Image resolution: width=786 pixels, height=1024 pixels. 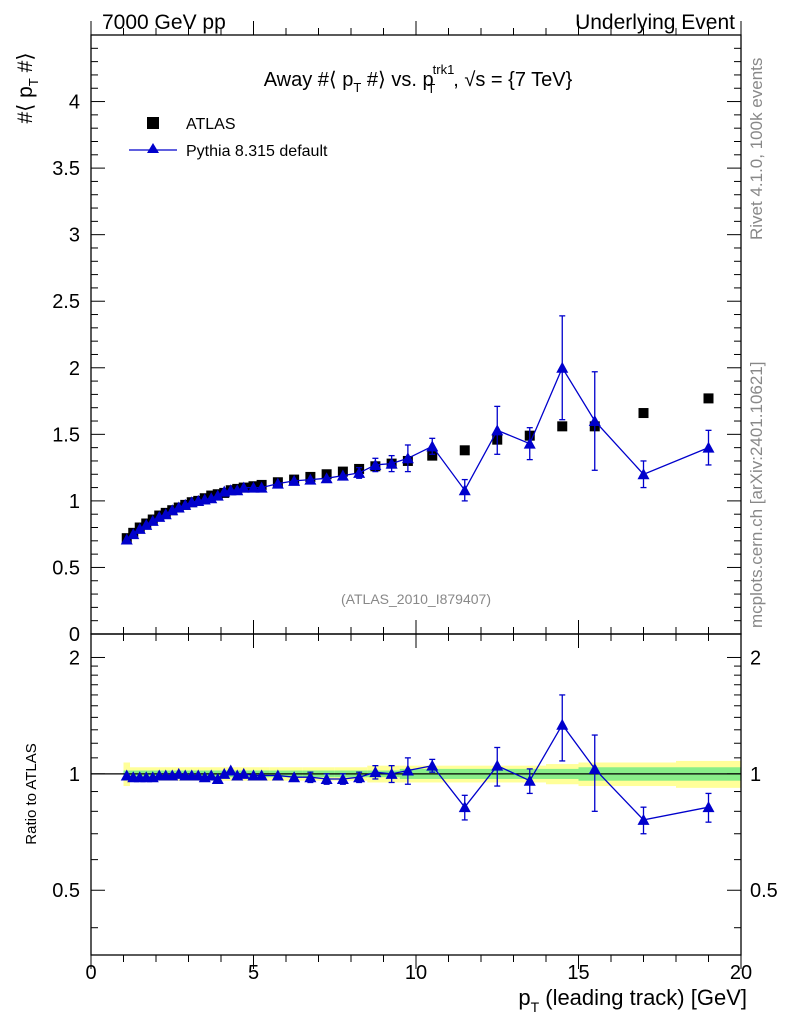 What do you see at coordinates (416, 599) in the screenshot?
I see `analysis-watermark: (ATLAS_2010_I879407)` at bounding box center [416, 599].